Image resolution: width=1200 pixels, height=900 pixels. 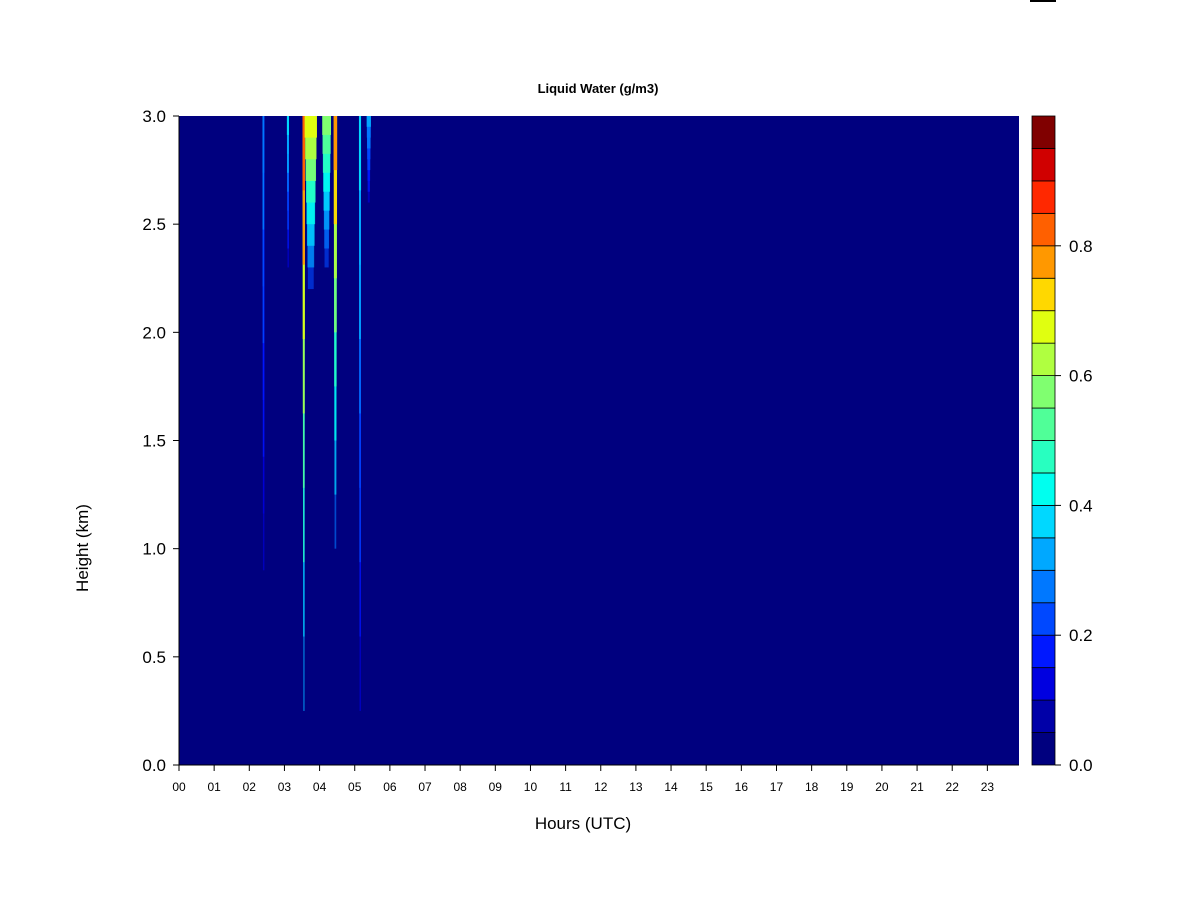 What do you see at coordinates (154, 224) in the screenshot?
I see `y-tick-label: 2.5` at bounding box center [154, 224].